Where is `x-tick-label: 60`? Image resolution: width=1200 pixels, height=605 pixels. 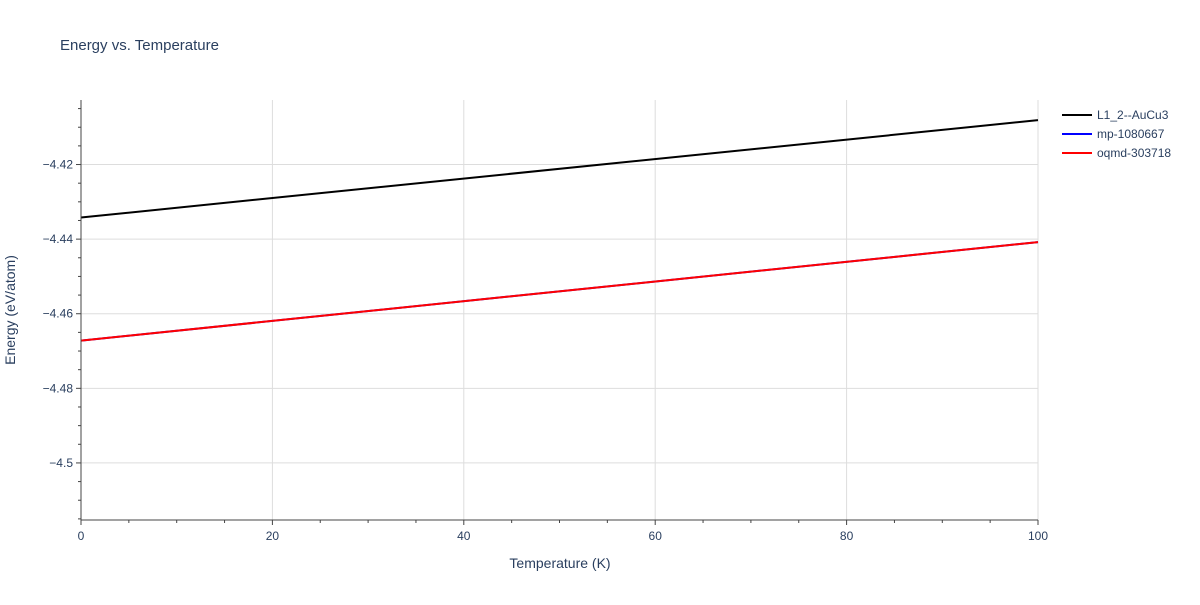
x-tick-label: 60 is located at coordinates (656, 536).